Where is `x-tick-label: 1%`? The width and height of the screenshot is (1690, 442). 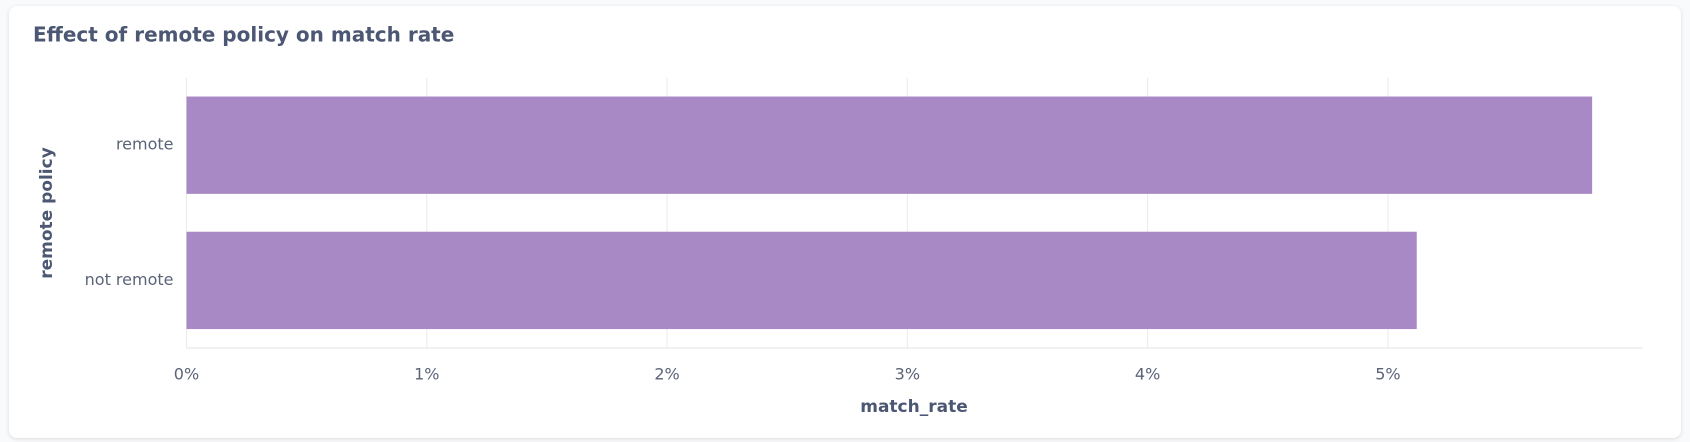 x-tick-label: 1% is located at coordinates (426, 374).